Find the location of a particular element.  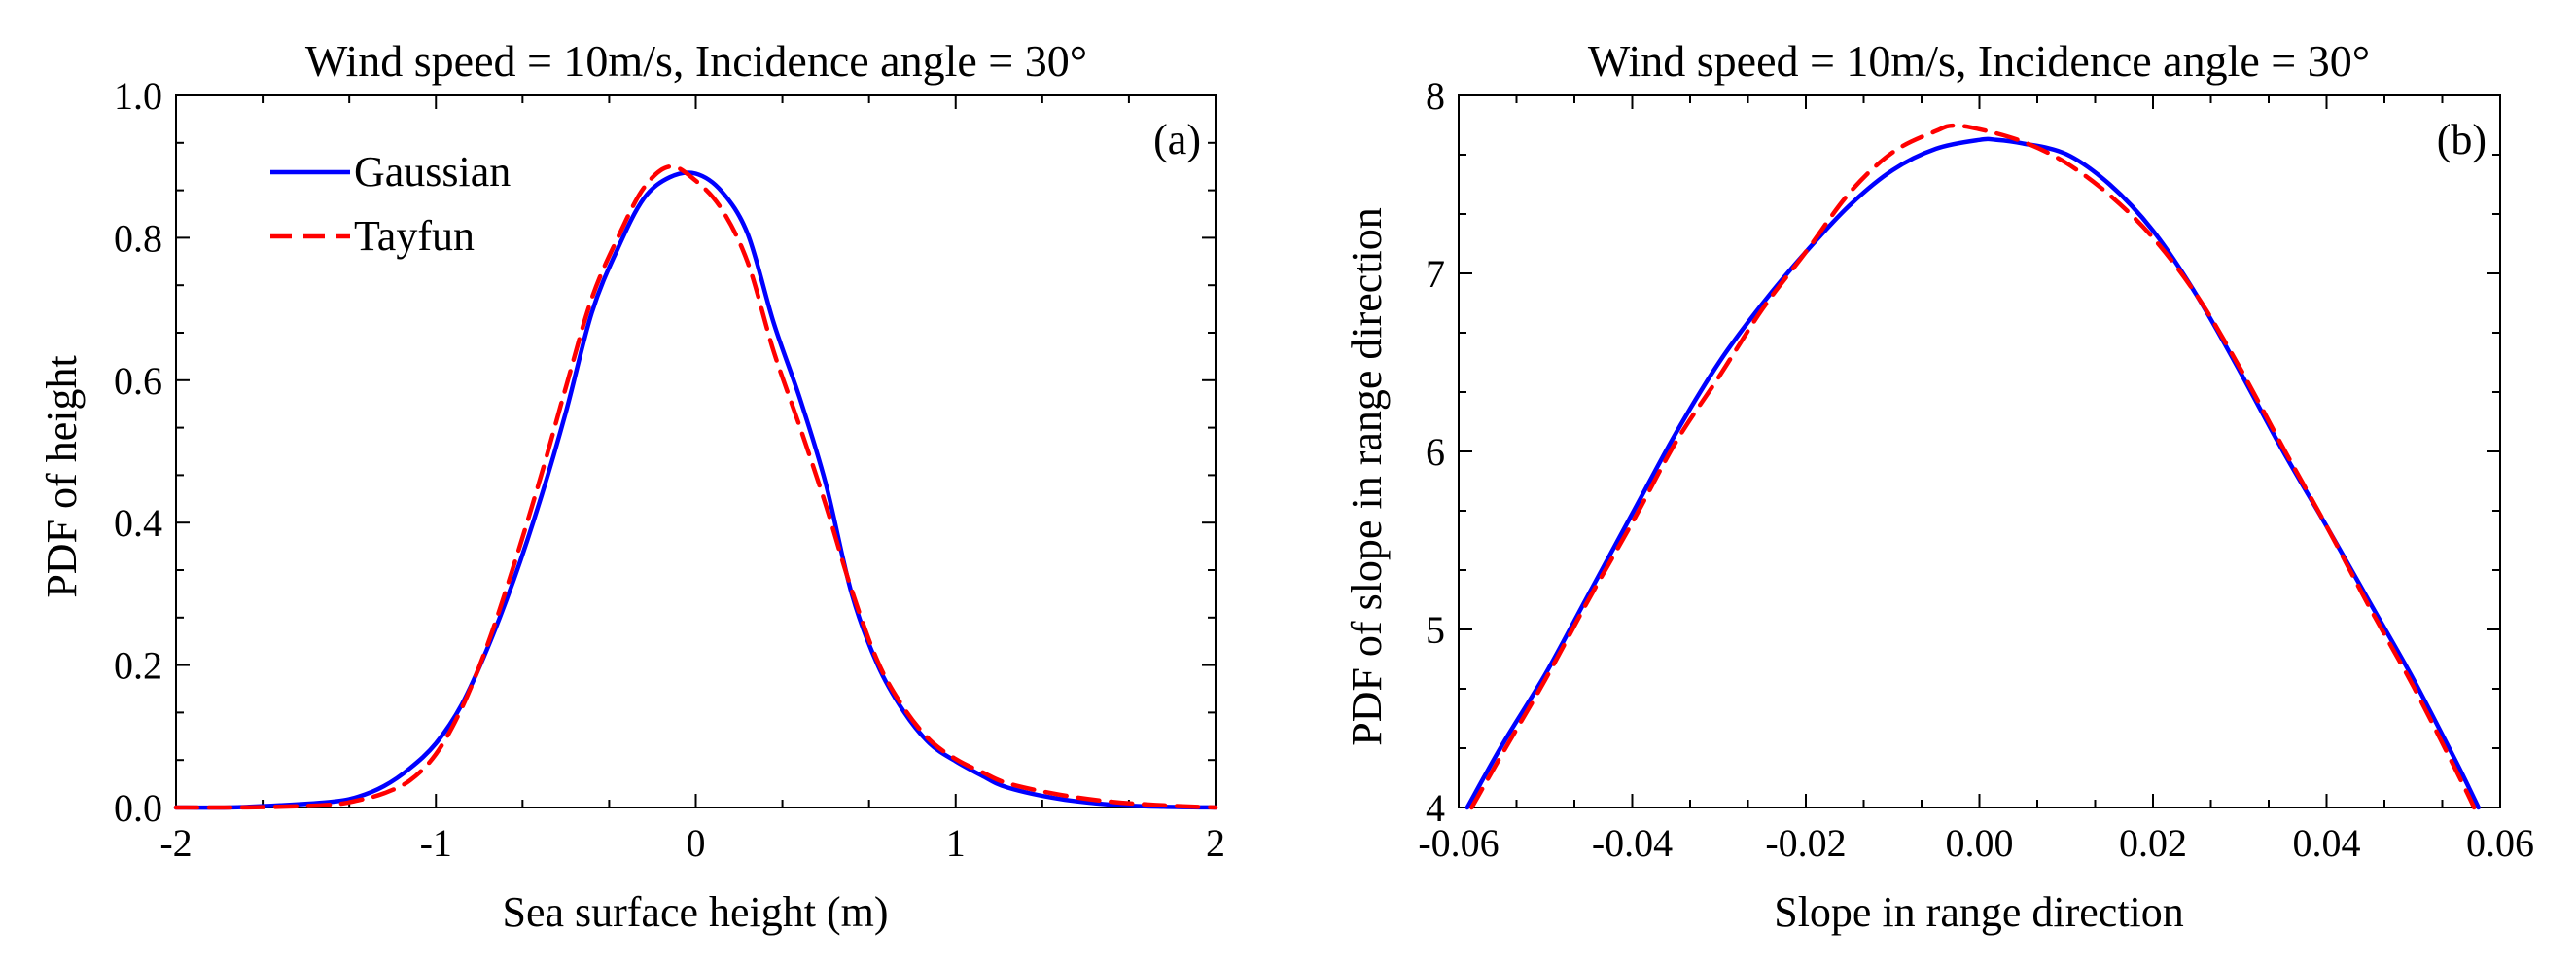

panel-a-legend-label-gaussian: Gaussian is located at coordinates (433, 172).